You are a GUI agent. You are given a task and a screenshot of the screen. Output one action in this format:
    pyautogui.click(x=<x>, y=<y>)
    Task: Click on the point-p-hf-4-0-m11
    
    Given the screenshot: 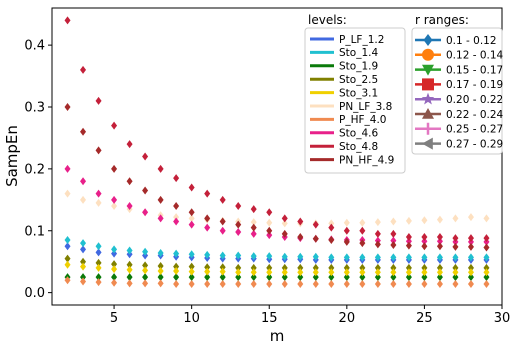 What is the action you would take?
    pyautogui.click(x=207, y=283)
    